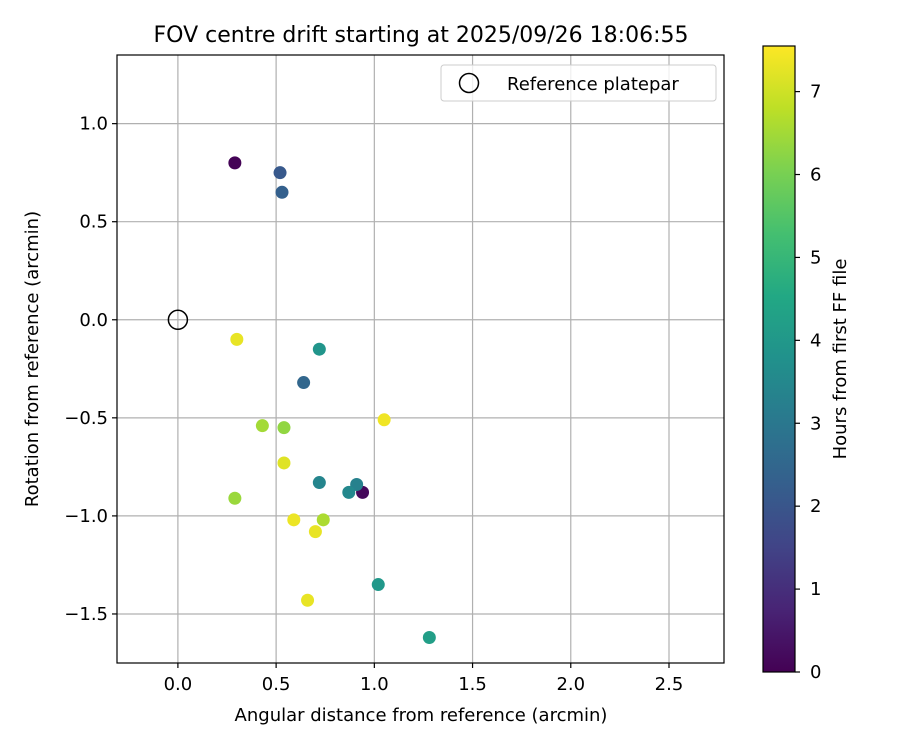 The height and width of the screenshot is (750, 900). I want to click on legend-box, so click(578, 83).